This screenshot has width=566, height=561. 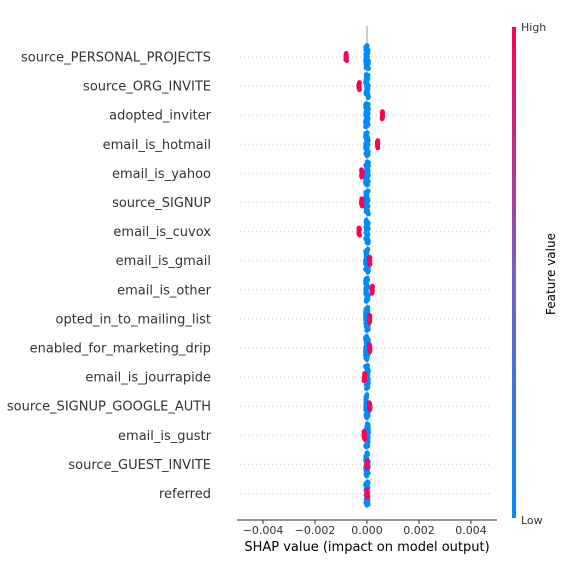 I want to click on feature-label: adopted_inviter, so click(x=160, y=116).